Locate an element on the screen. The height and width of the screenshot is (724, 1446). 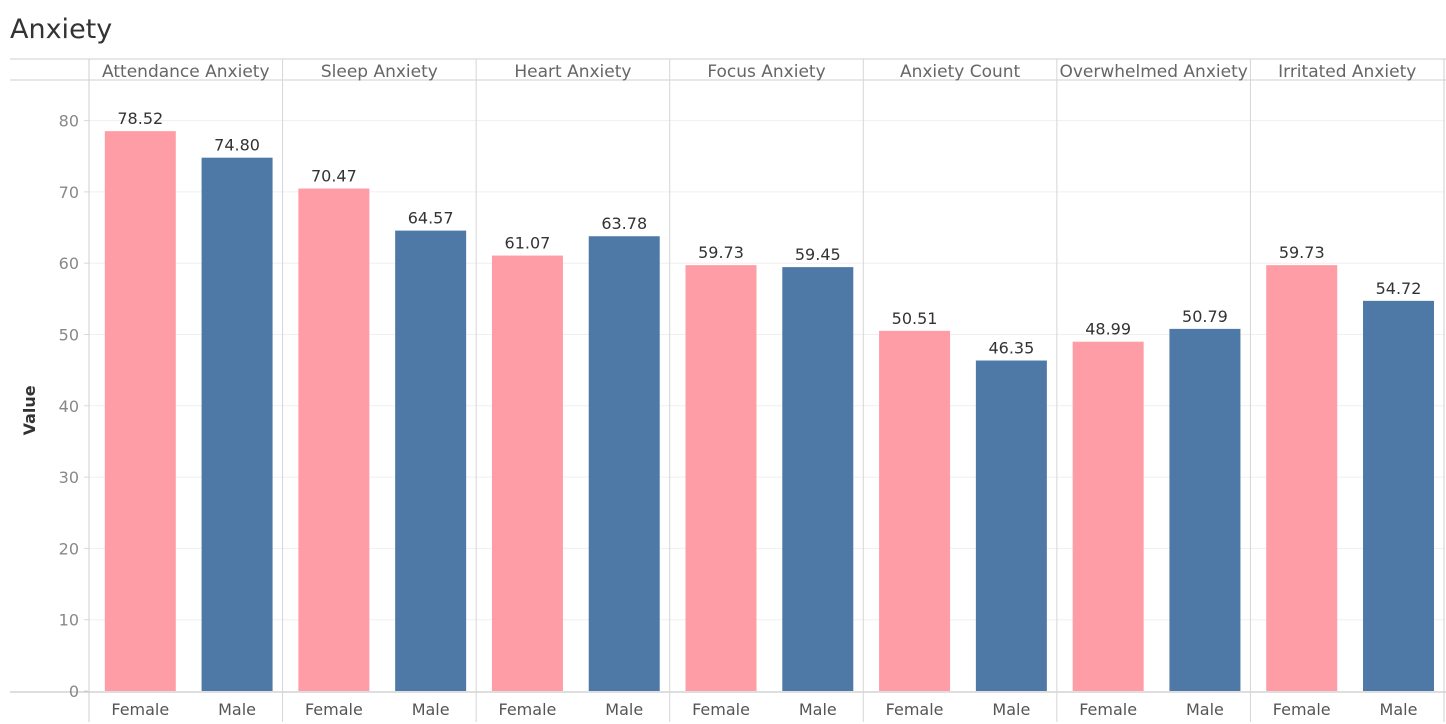
y-tick-label: 70 is located at coordinates (69, 192).